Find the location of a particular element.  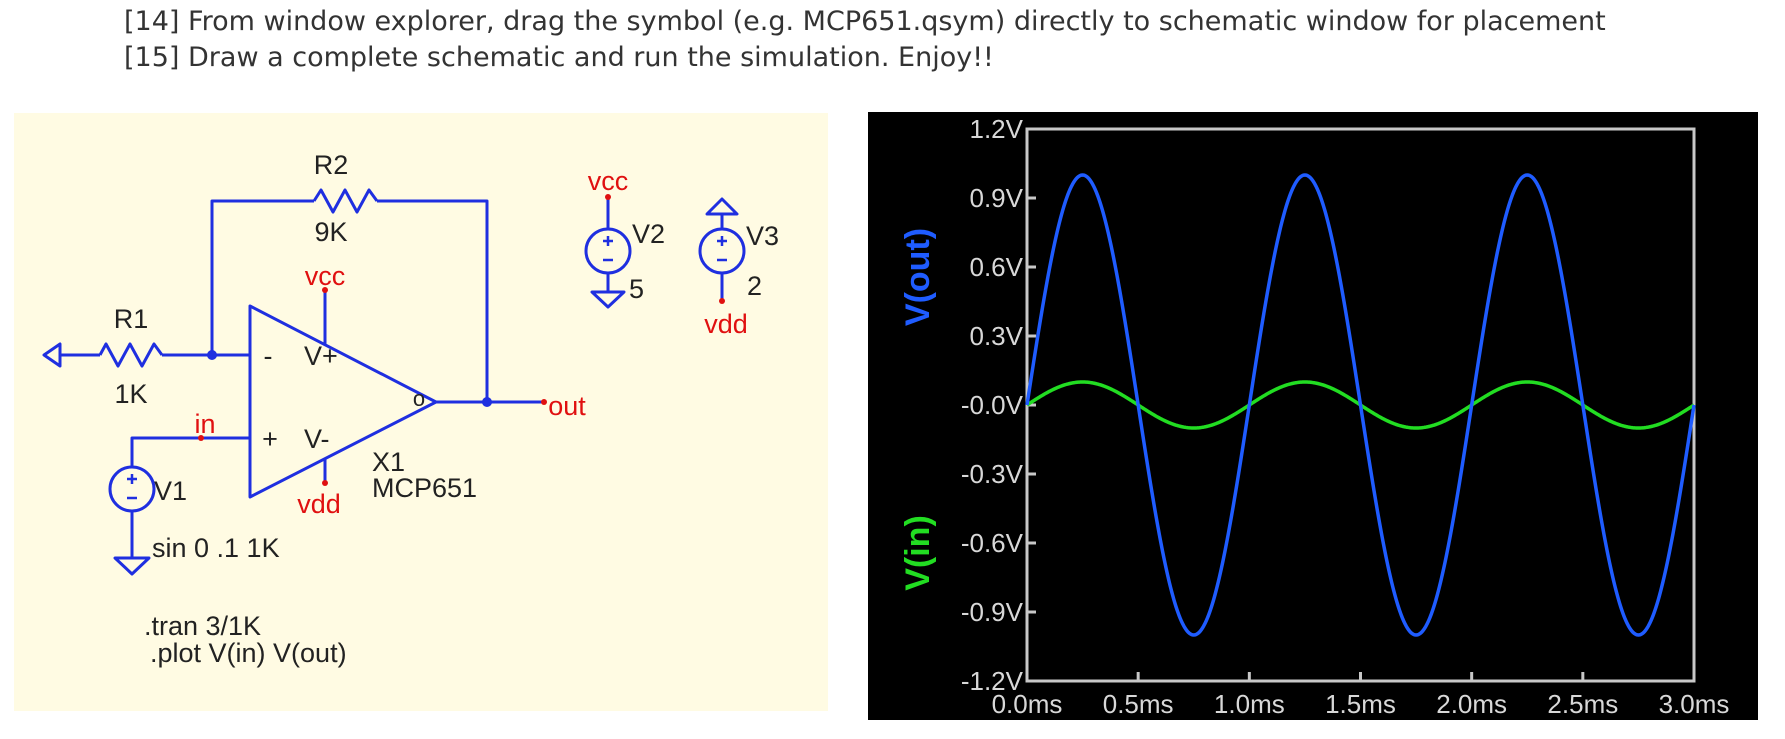

y-tick-label: 0.6V is located at coordinates (997, 267).